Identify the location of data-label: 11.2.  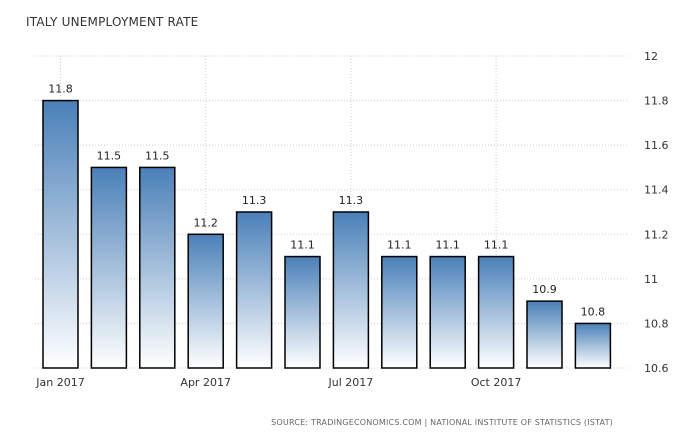
(205, 222).